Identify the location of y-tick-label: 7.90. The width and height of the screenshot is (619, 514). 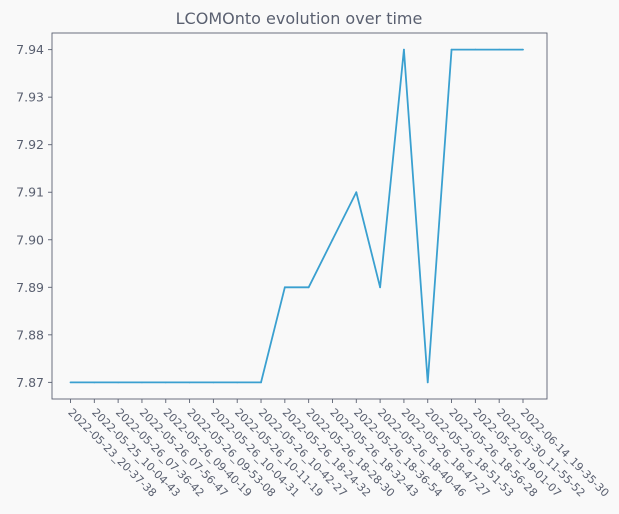
(30, 239).